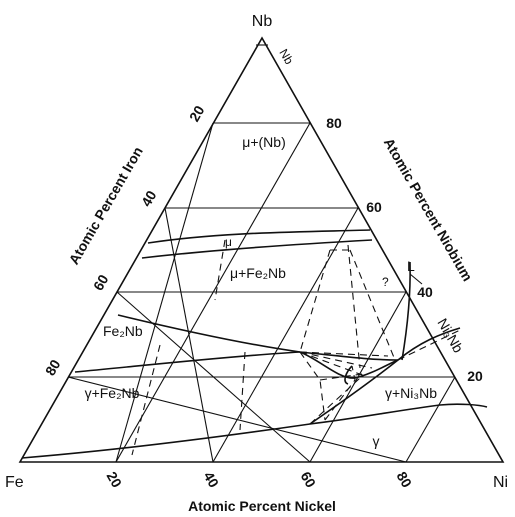  What do you see at coordinates (123, 331) in the screenshot?
I see `phase-label-fe2nb: Fe₂Nb` at bounding box center [123, 331].